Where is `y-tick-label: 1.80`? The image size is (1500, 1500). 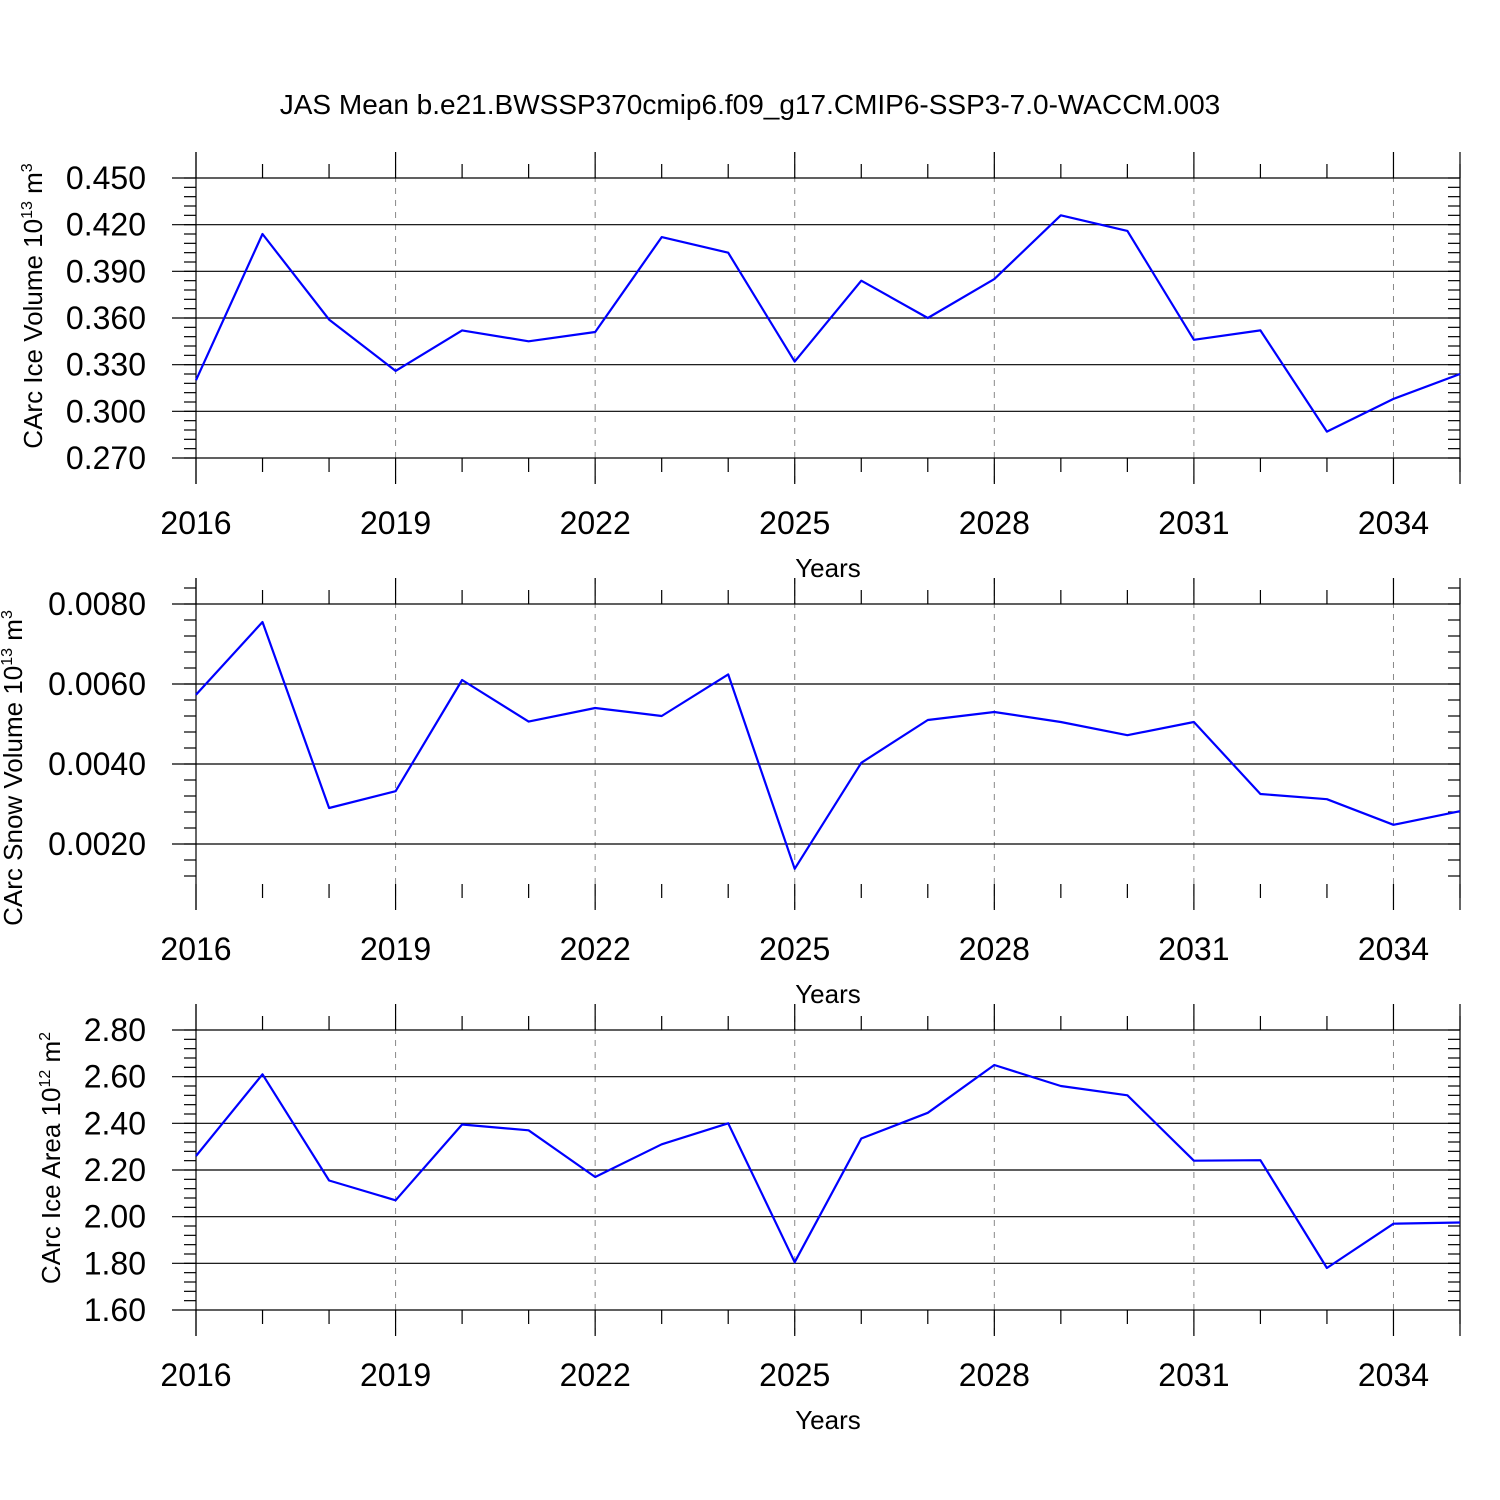
y-tick-label: 1.80 is located at coordinates (115, 1263).